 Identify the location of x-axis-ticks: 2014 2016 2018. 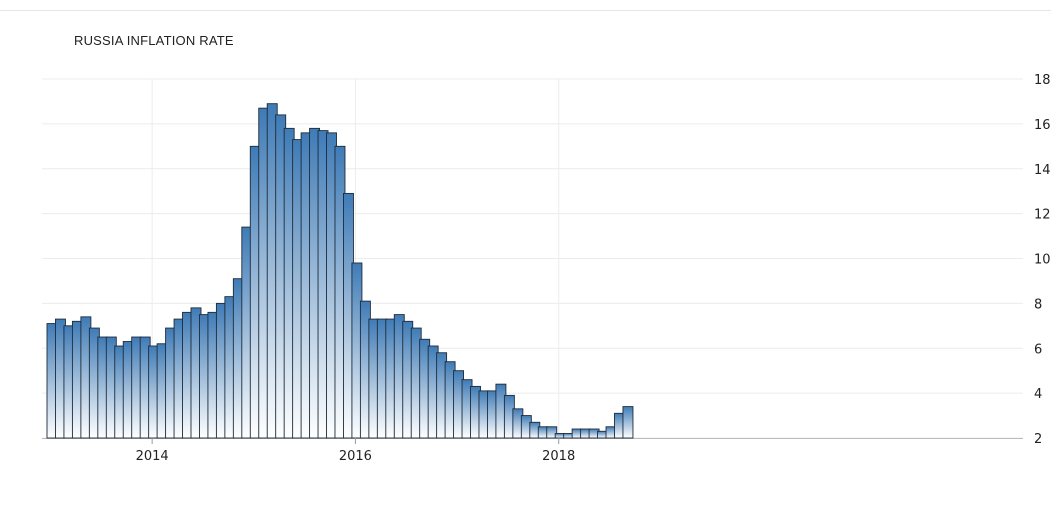
(355, 451).